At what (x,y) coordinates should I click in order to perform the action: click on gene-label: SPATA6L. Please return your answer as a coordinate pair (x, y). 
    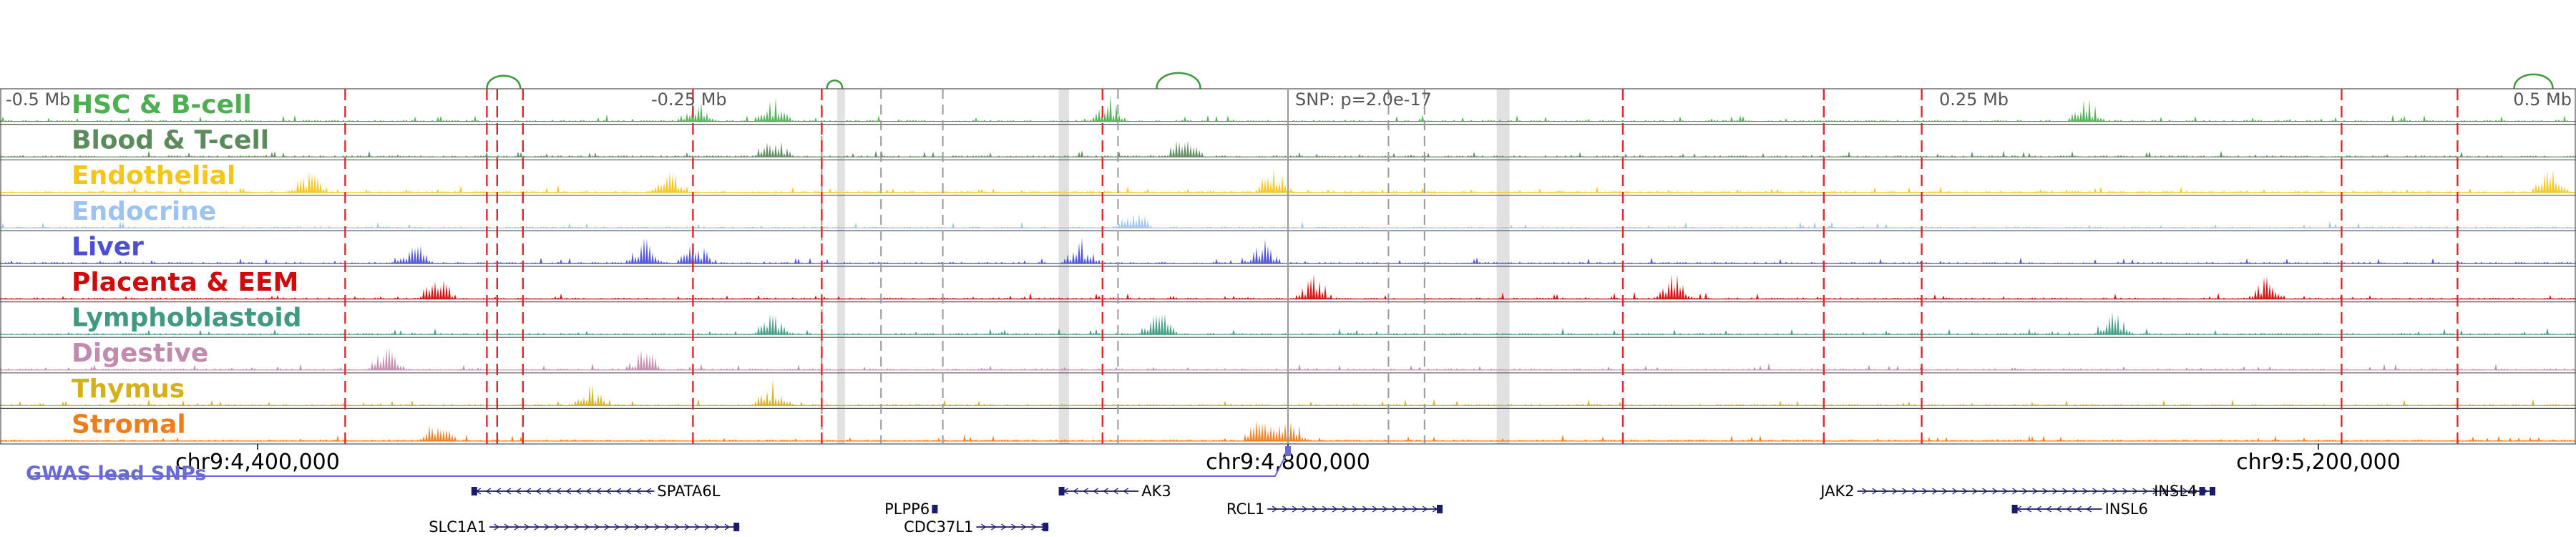
    Looking at the image, I should click on (688, 491).